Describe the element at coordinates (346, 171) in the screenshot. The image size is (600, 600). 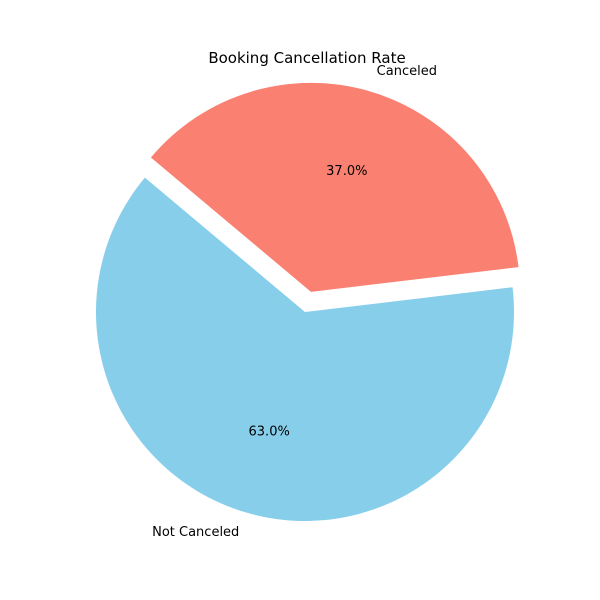
I see `slice-percent-canceled: 37.0%` at that location.